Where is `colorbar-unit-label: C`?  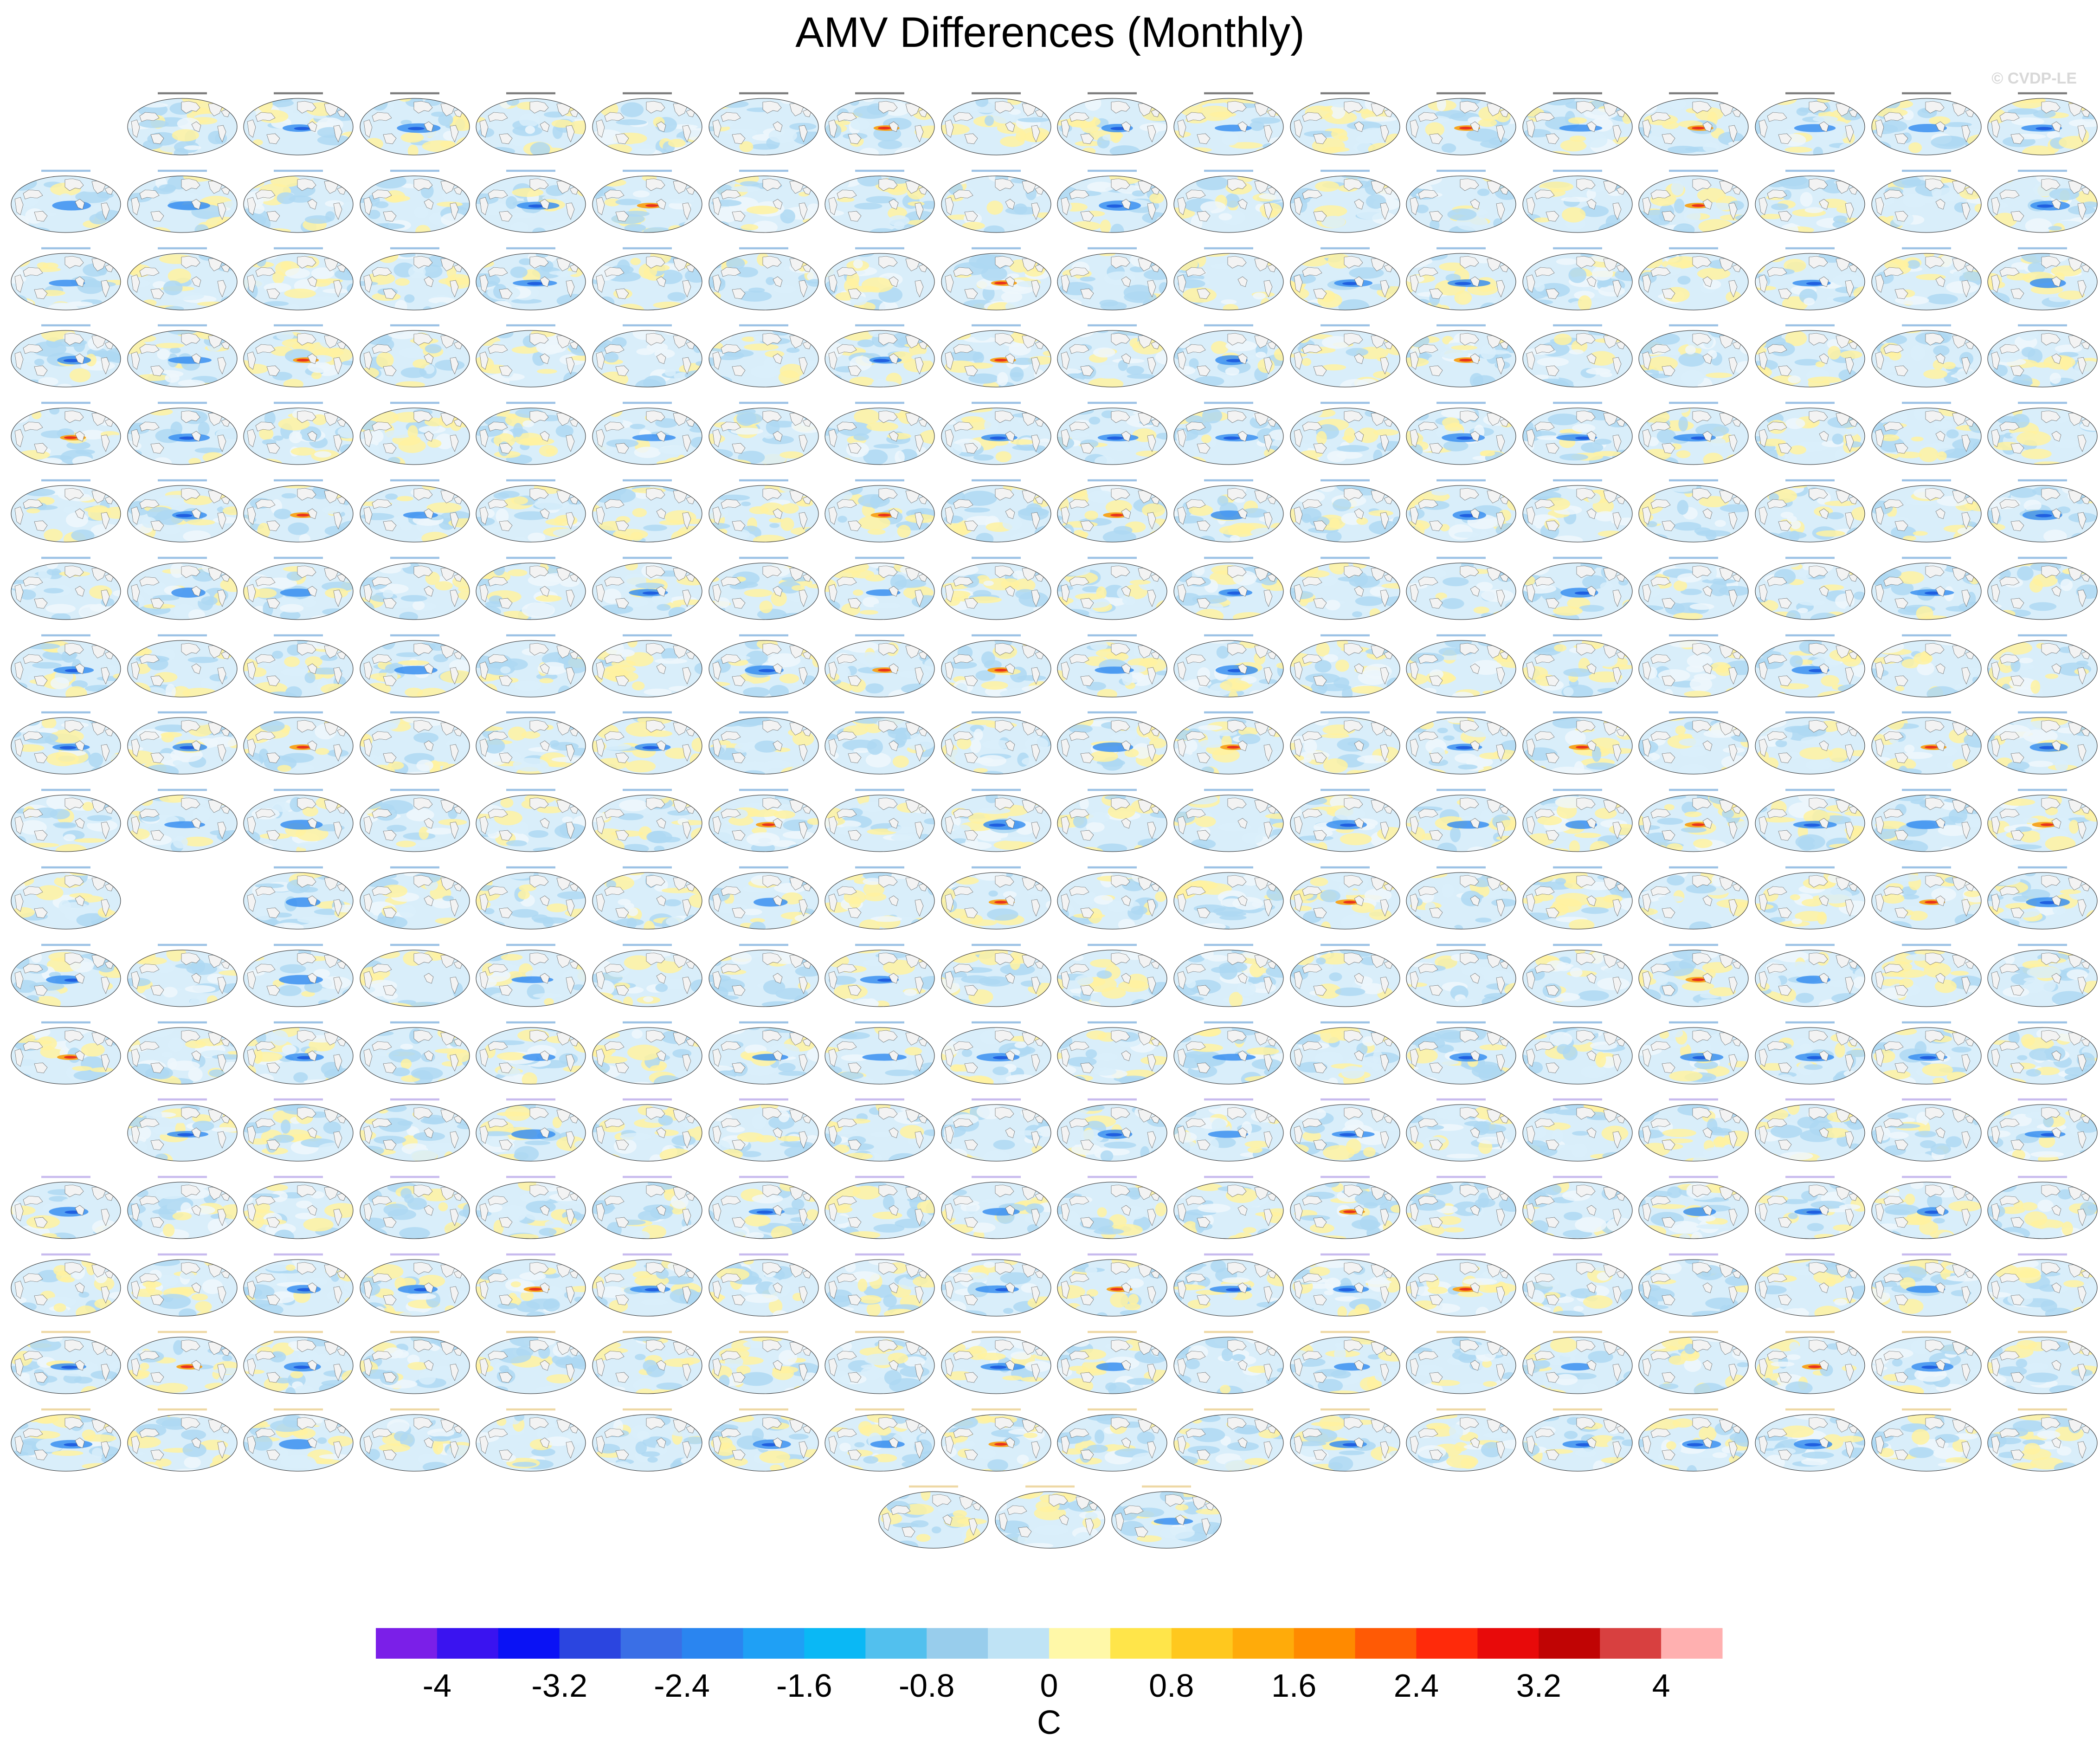 colorbar-unit-label: C is located at coordinates (1049, 1722).